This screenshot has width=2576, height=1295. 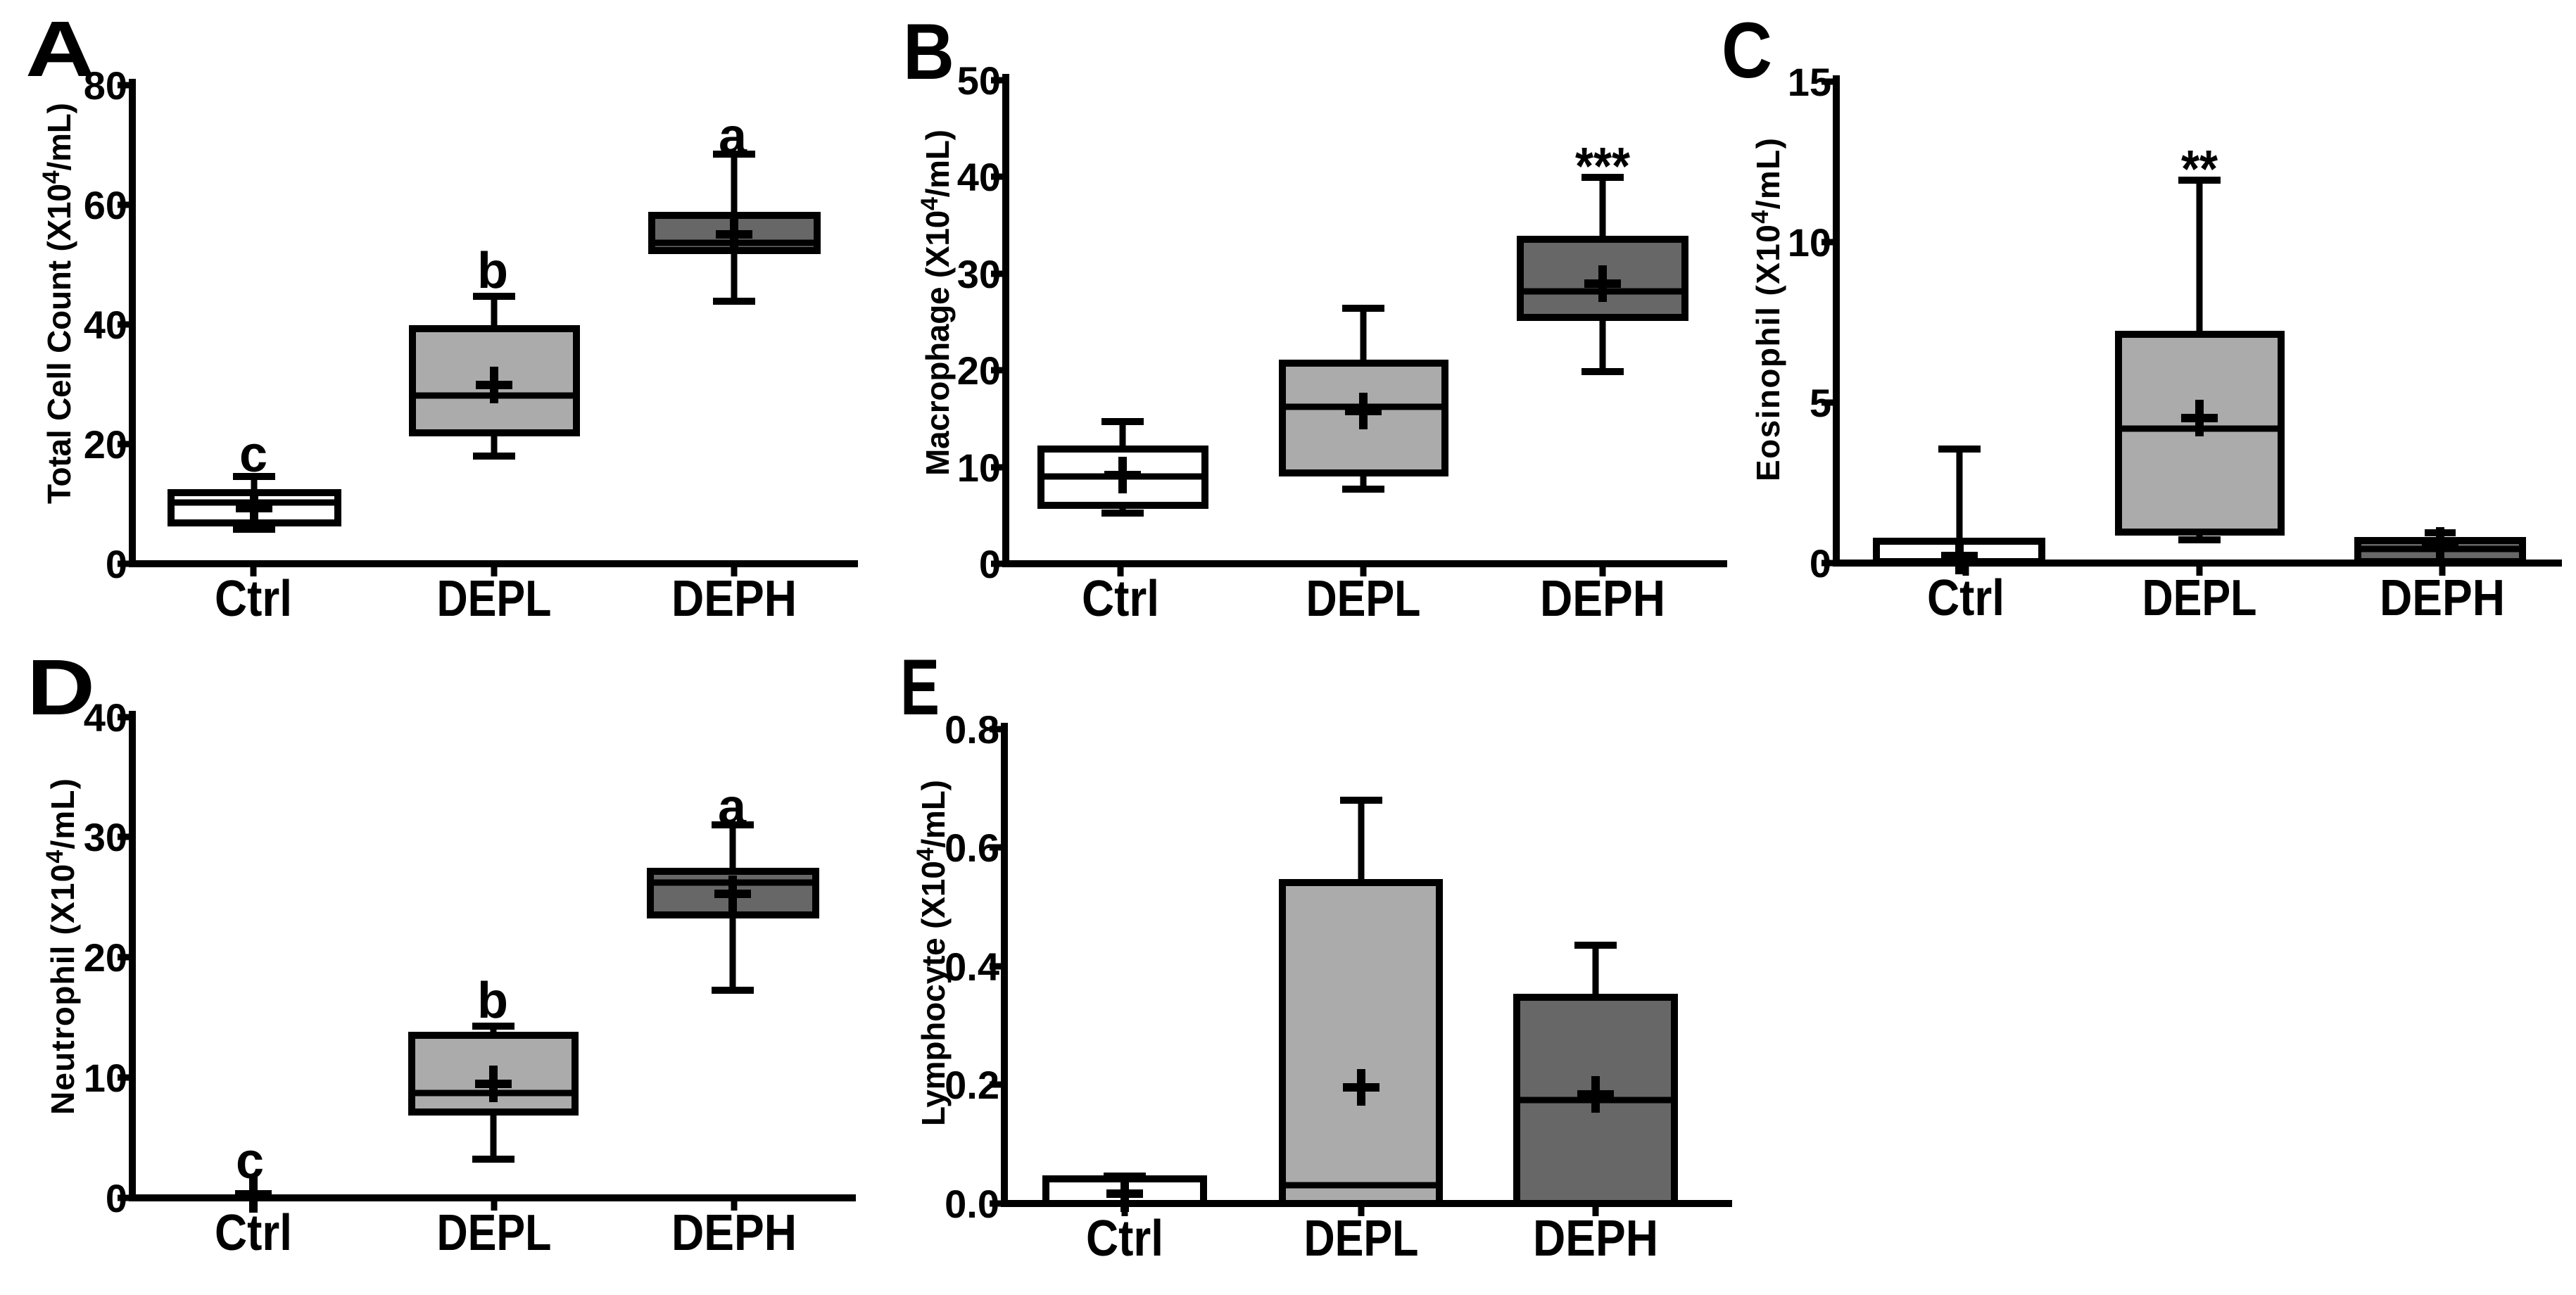 I want to click on svg-text: Neutrophil (X104/mL), so click(x=61, y=946).